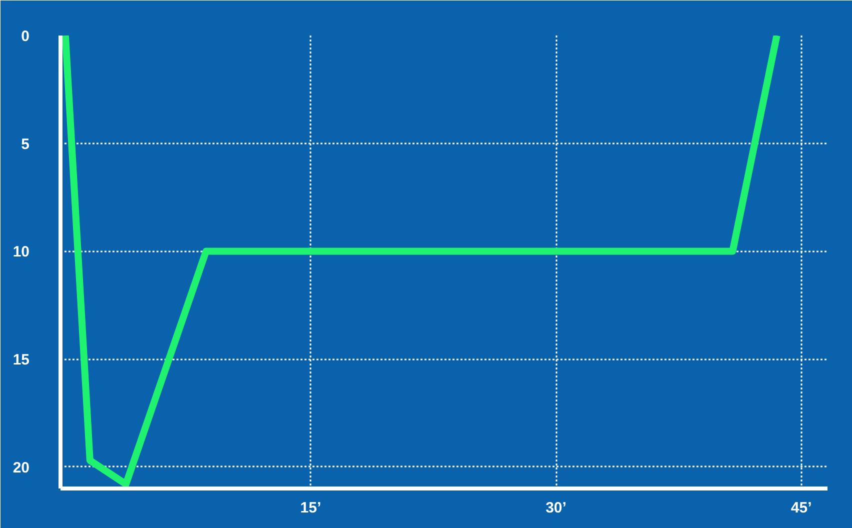 The image size is (852, 528). I want to click on y-tick-label: 0, so click(25, 36).